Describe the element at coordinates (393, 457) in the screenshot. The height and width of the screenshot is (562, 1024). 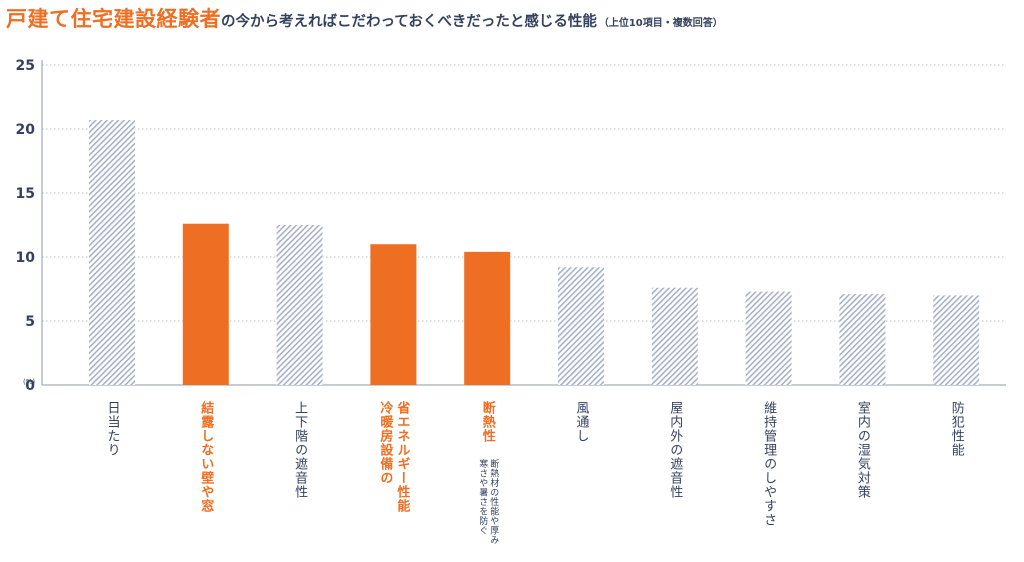
I see `x-tick-label: 省エネルギー性能 冷暖房設備の` at that location.